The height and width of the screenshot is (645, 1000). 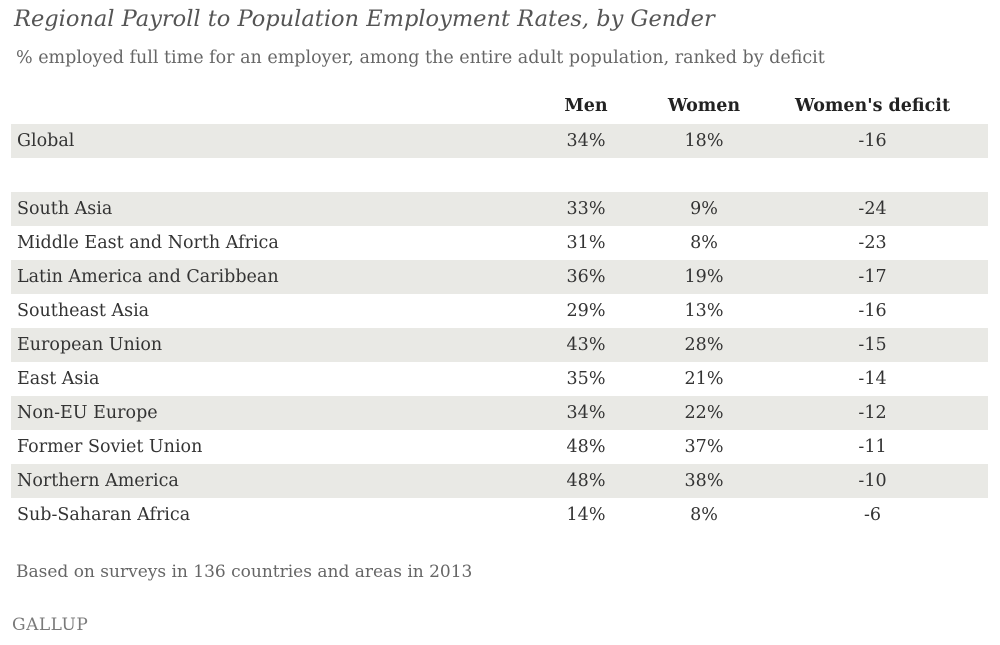 I want to click on region-cell: Non-EU Europe, so click(x=266, y=413).